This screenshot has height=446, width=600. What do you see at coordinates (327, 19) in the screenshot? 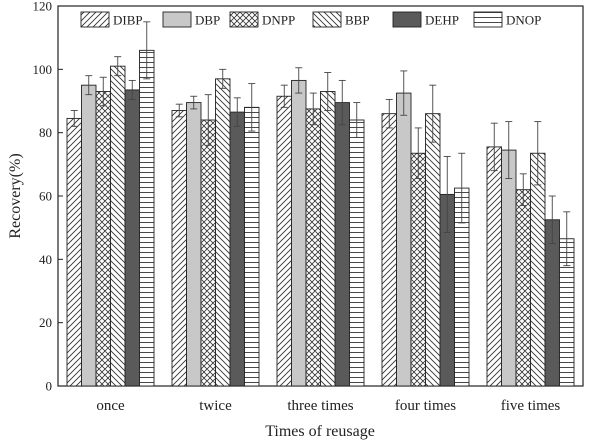
I see `legend-swatch-bbp` at bounding box center [327, 19].